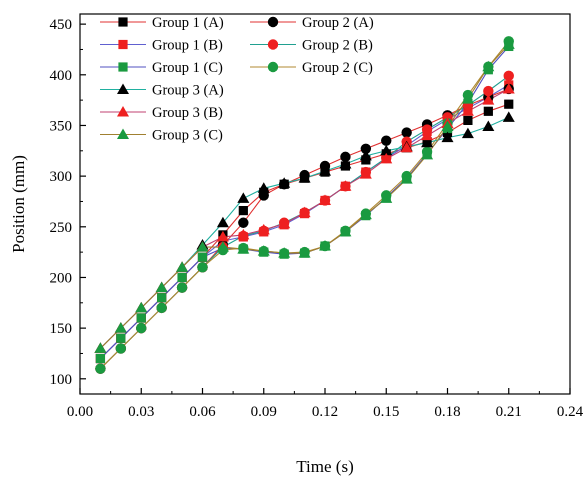 This screenshot has height=482, width=585. What do you see at coordinates (187, 113) in the screenshot?
I see `legend-label: Group 3 (B)` at bounding box center [187, 113].